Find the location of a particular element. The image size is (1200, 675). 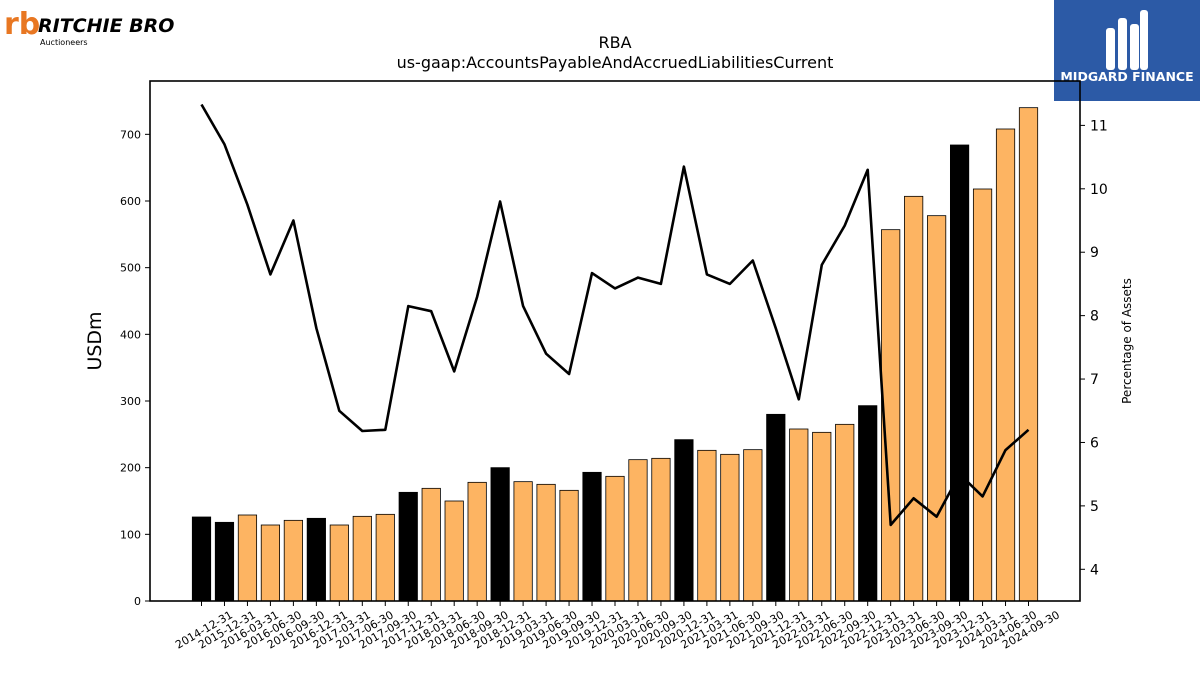

ritchie-bros-logo: rb RITCHIE BROS. Auctioneers is located at coordinates (89, 27).